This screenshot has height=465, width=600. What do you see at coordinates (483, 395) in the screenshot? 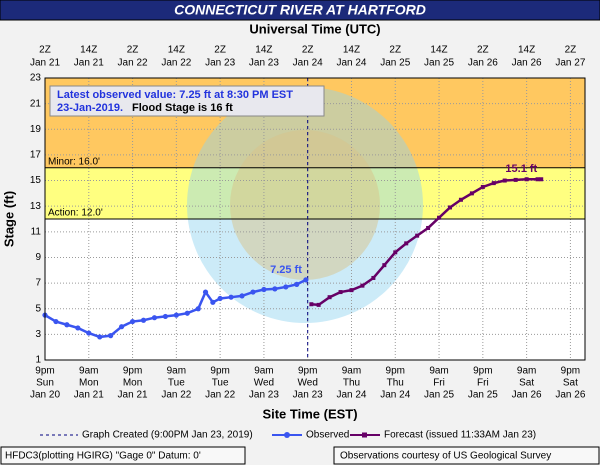
I see `x-tick-label: Jan 25` at bounding box center [483, 395].